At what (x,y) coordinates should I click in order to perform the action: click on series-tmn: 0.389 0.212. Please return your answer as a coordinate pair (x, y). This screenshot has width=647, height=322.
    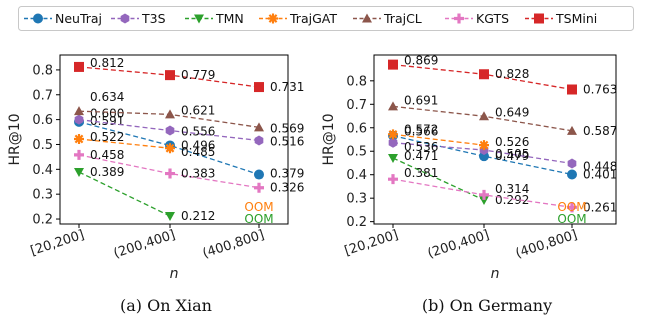
    Looking at the image, I should click on (144, 194).